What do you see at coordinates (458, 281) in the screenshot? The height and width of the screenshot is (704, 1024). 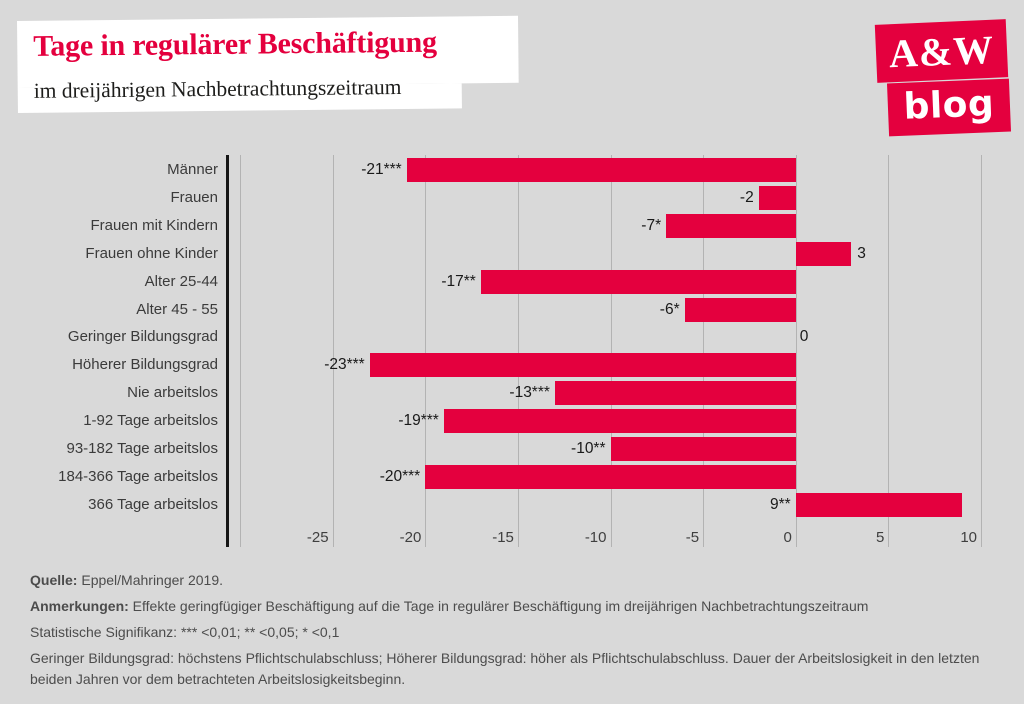 I see `value-label: -17**` at bounding box center [458, 281].